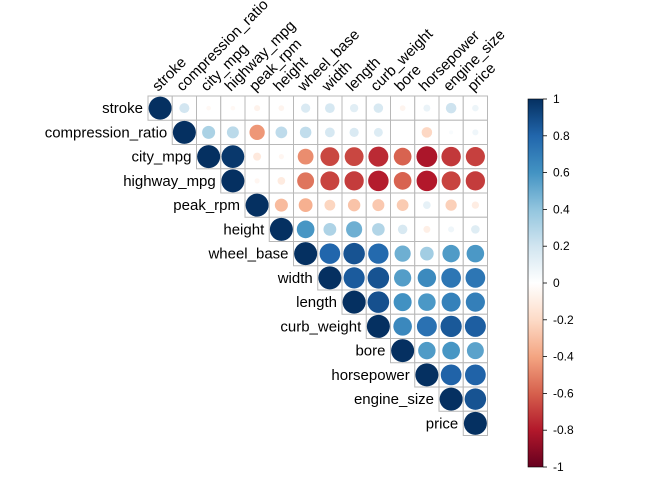 The height and width of the screenshot is (480, 672). I want to click on corr-circle-height-engine_size, so click(451, 229).